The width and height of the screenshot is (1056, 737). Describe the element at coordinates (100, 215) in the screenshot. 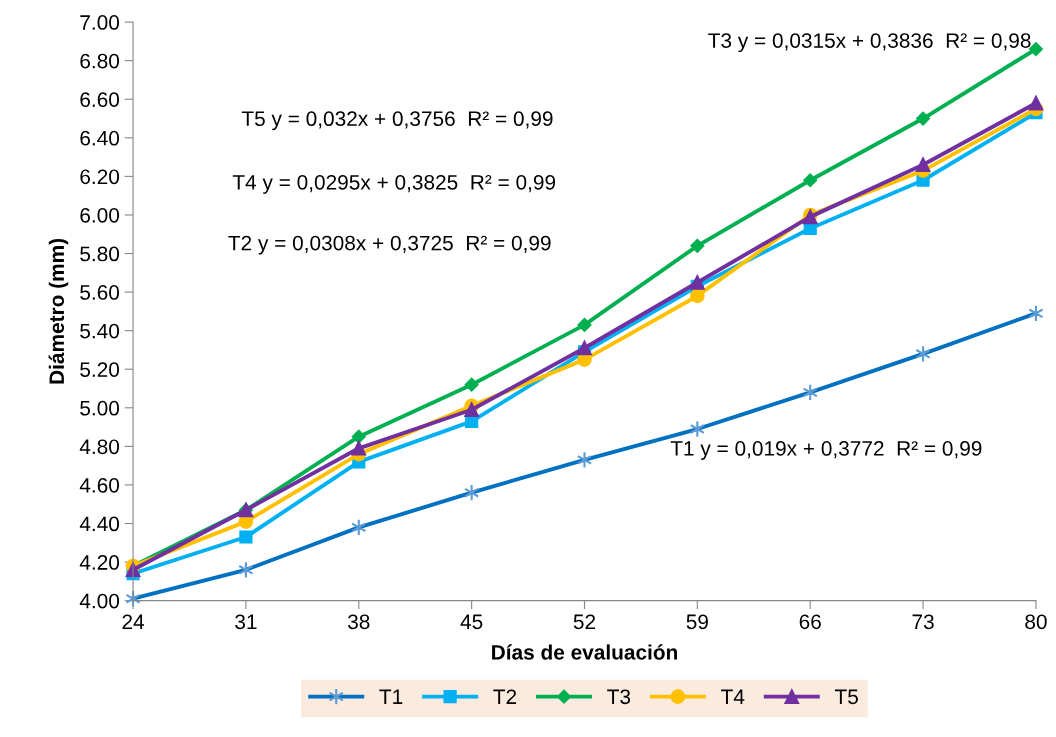

I see `y-tick-label: 6.00` at that location.